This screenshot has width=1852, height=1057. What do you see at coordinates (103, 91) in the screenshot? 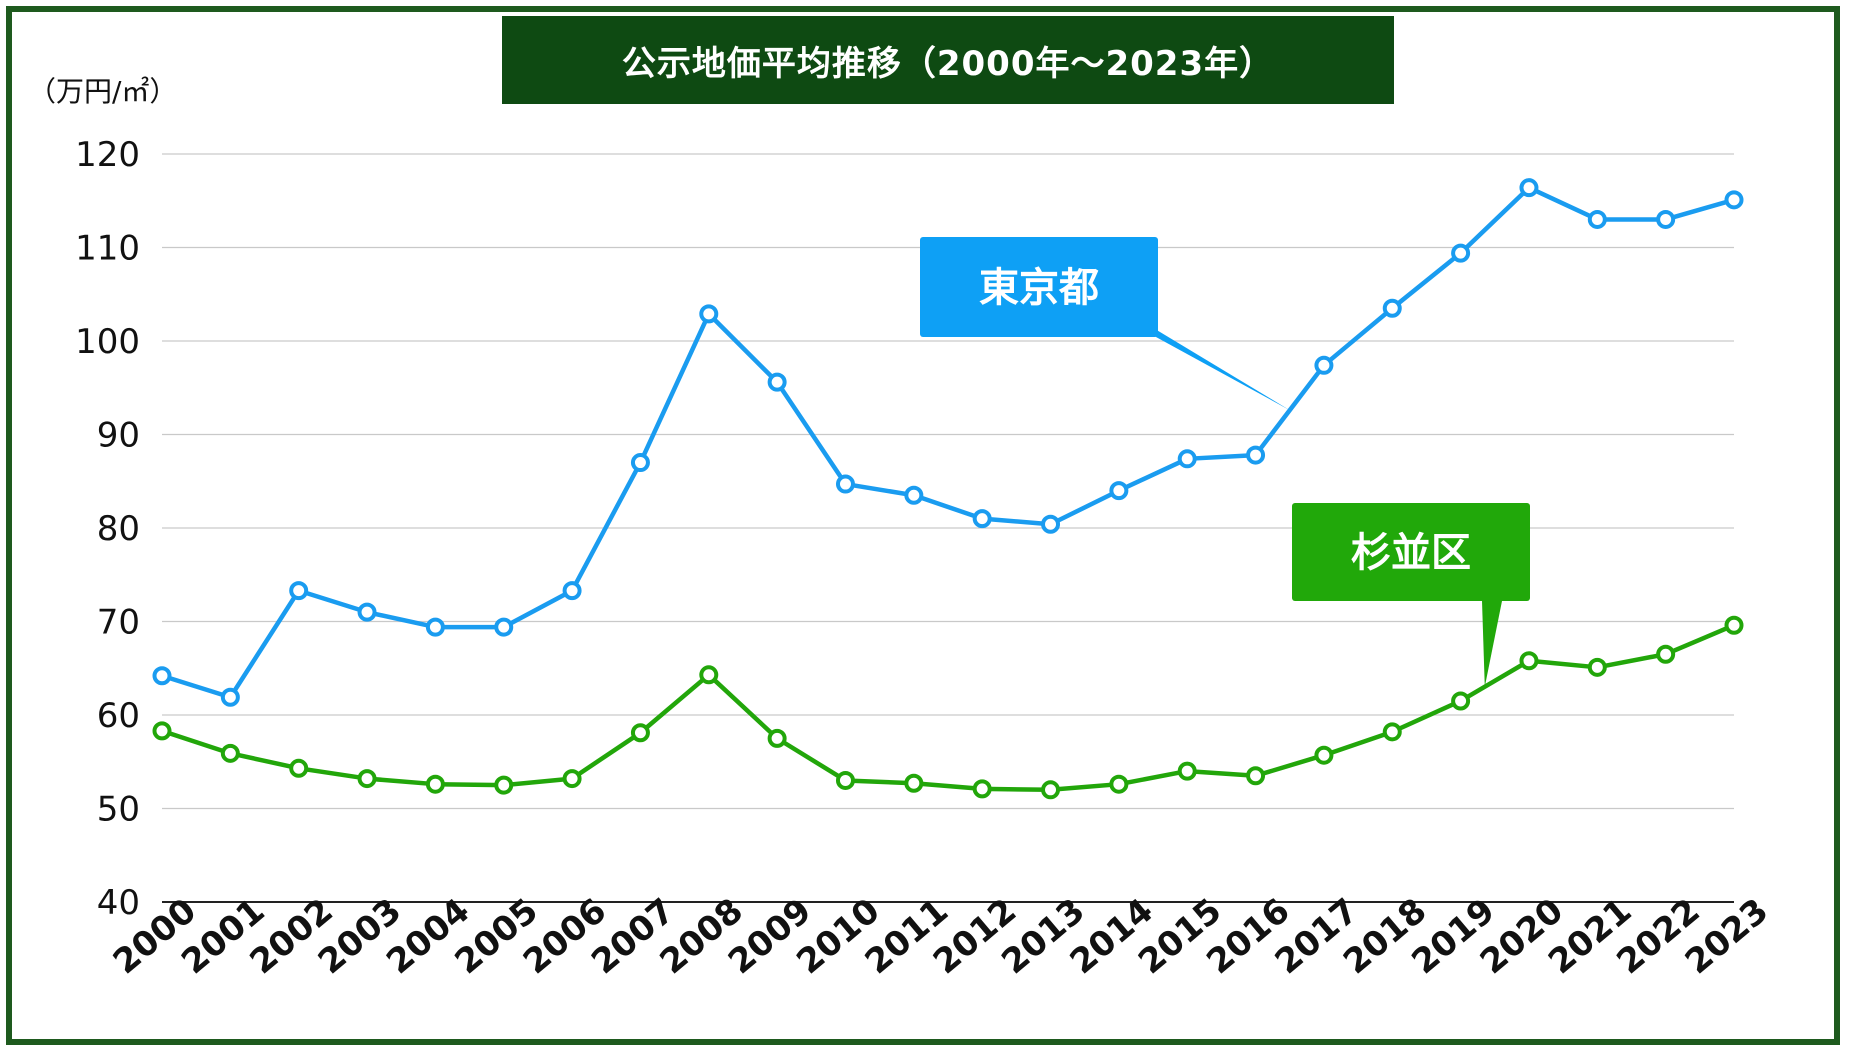
I see `y-axis-unit-label: （万円/㎡）` at bounding box center [103, 91].